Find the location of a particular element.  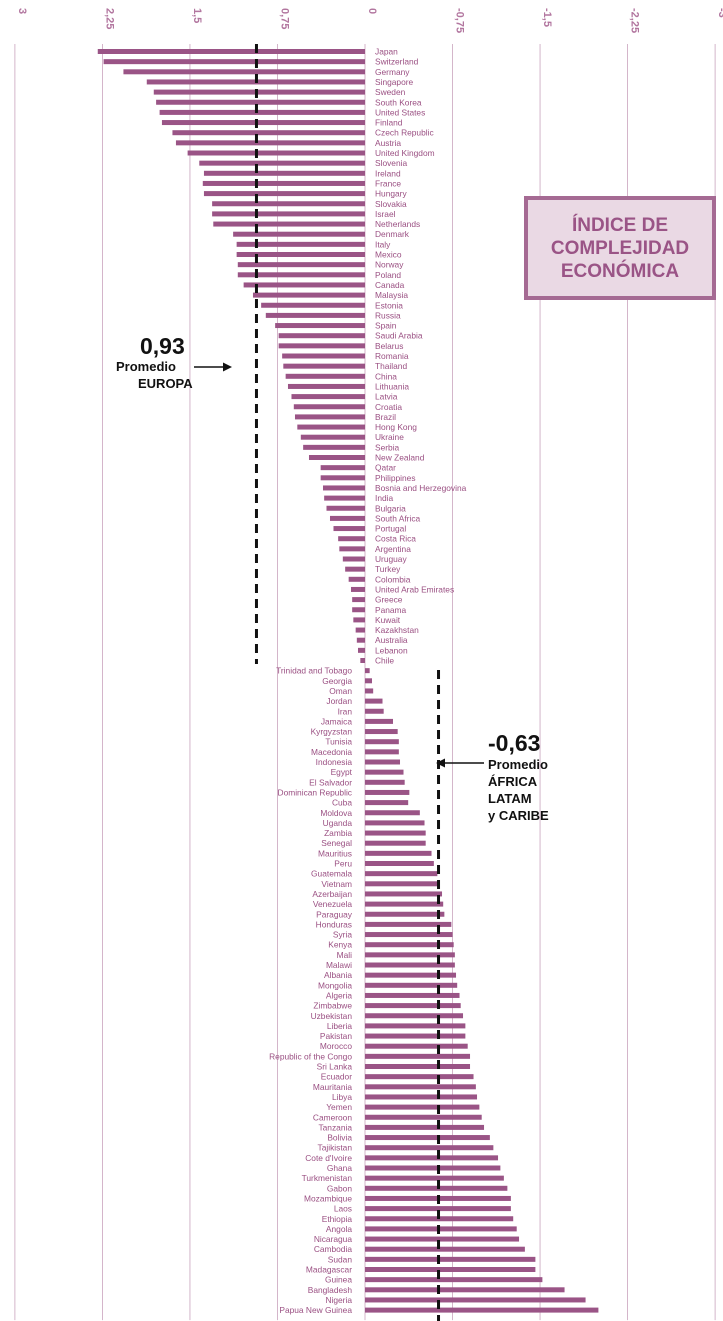

bar-slovakia is located at coordinates (288, 204).